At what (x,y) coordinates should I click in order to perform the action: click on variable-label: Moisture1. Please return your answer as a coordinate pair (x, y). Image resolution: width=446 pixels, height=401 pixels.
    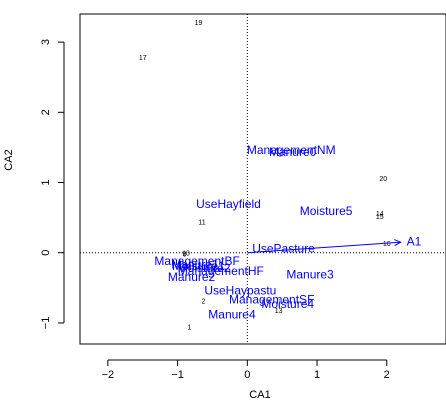
    Looking at the image, I should click on (198, 266).